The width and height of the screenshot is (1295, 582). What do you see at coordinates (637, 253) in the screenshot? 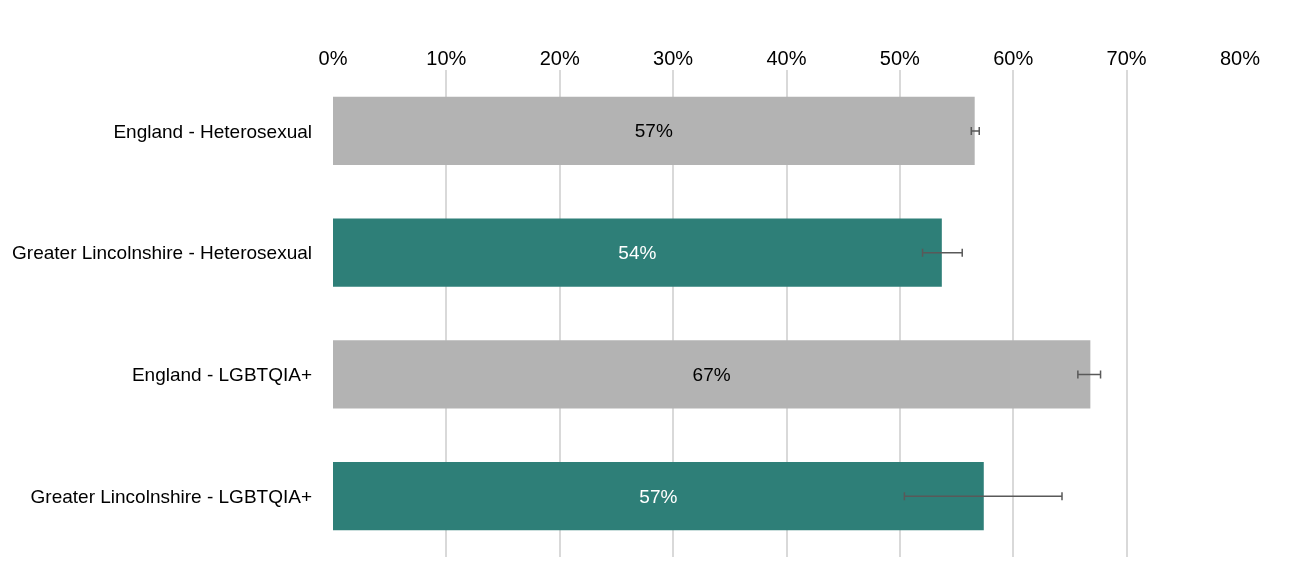
I see `data-label: 54%` at bounding box center [637, 253].